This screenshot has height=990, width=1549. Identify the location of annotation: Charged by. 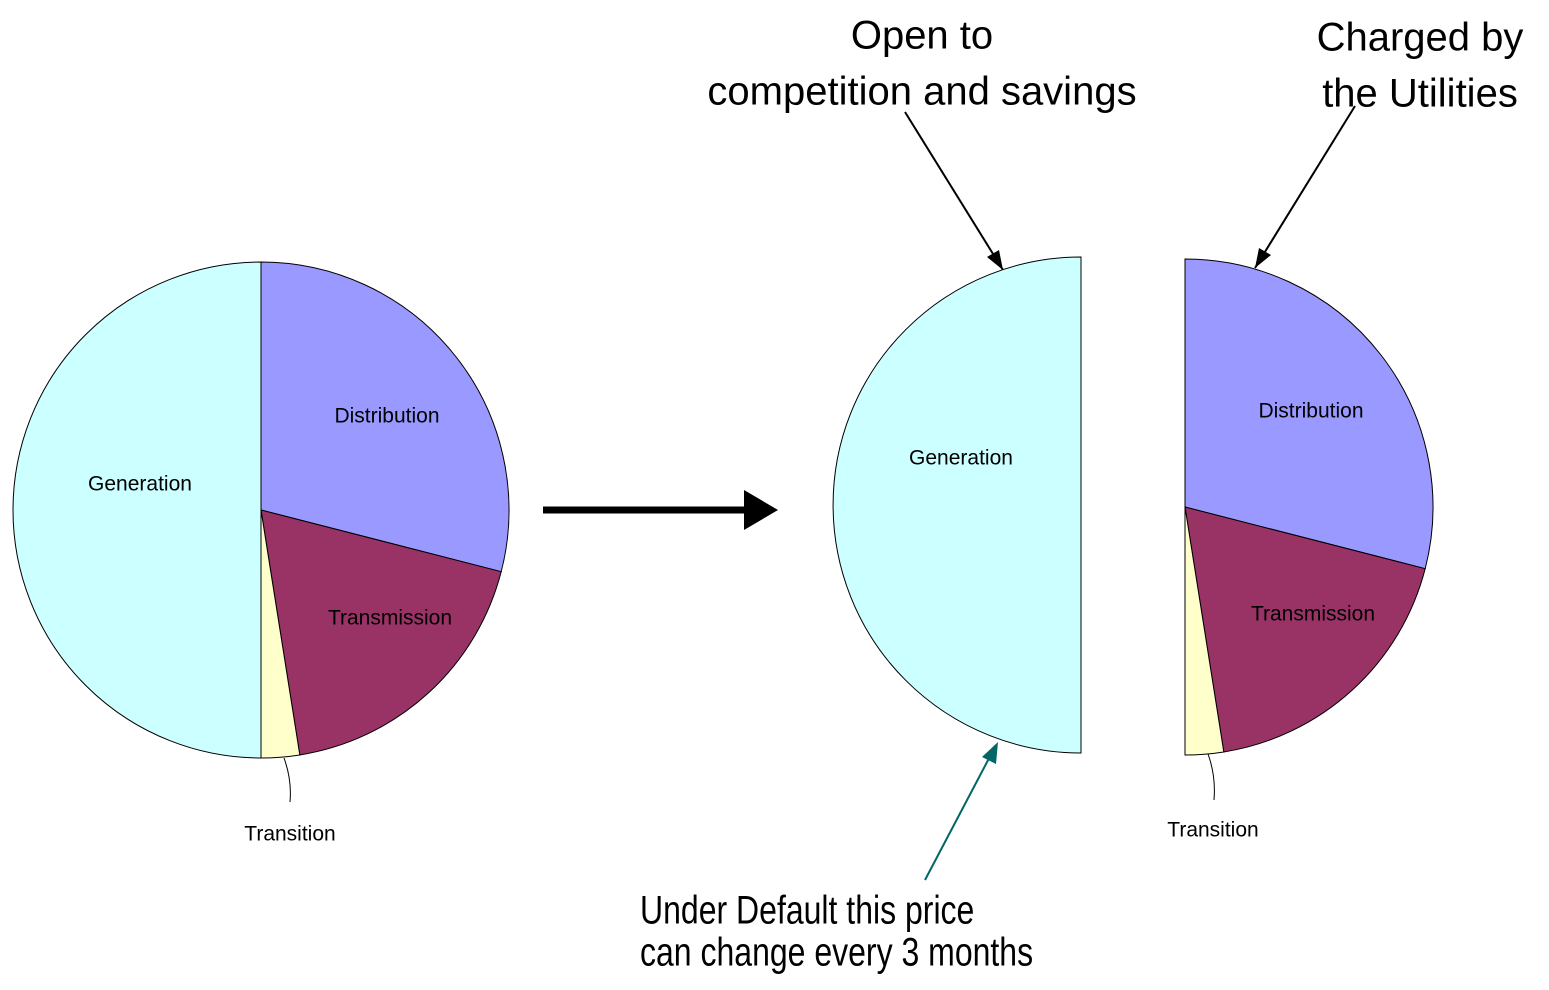
(1420, 38).